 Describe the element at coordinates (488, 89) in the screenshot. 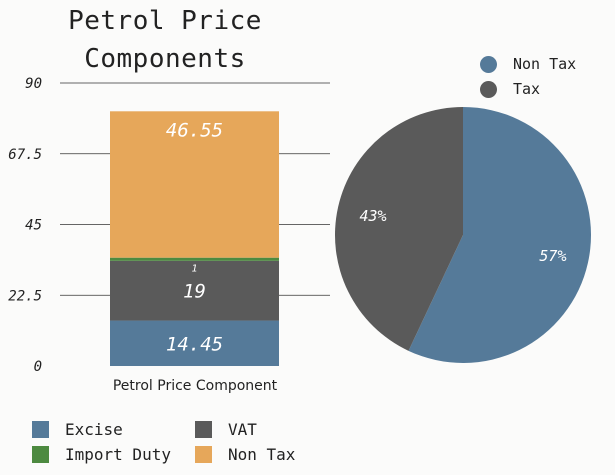

I see `pie-legend-dot-tax` at that location.